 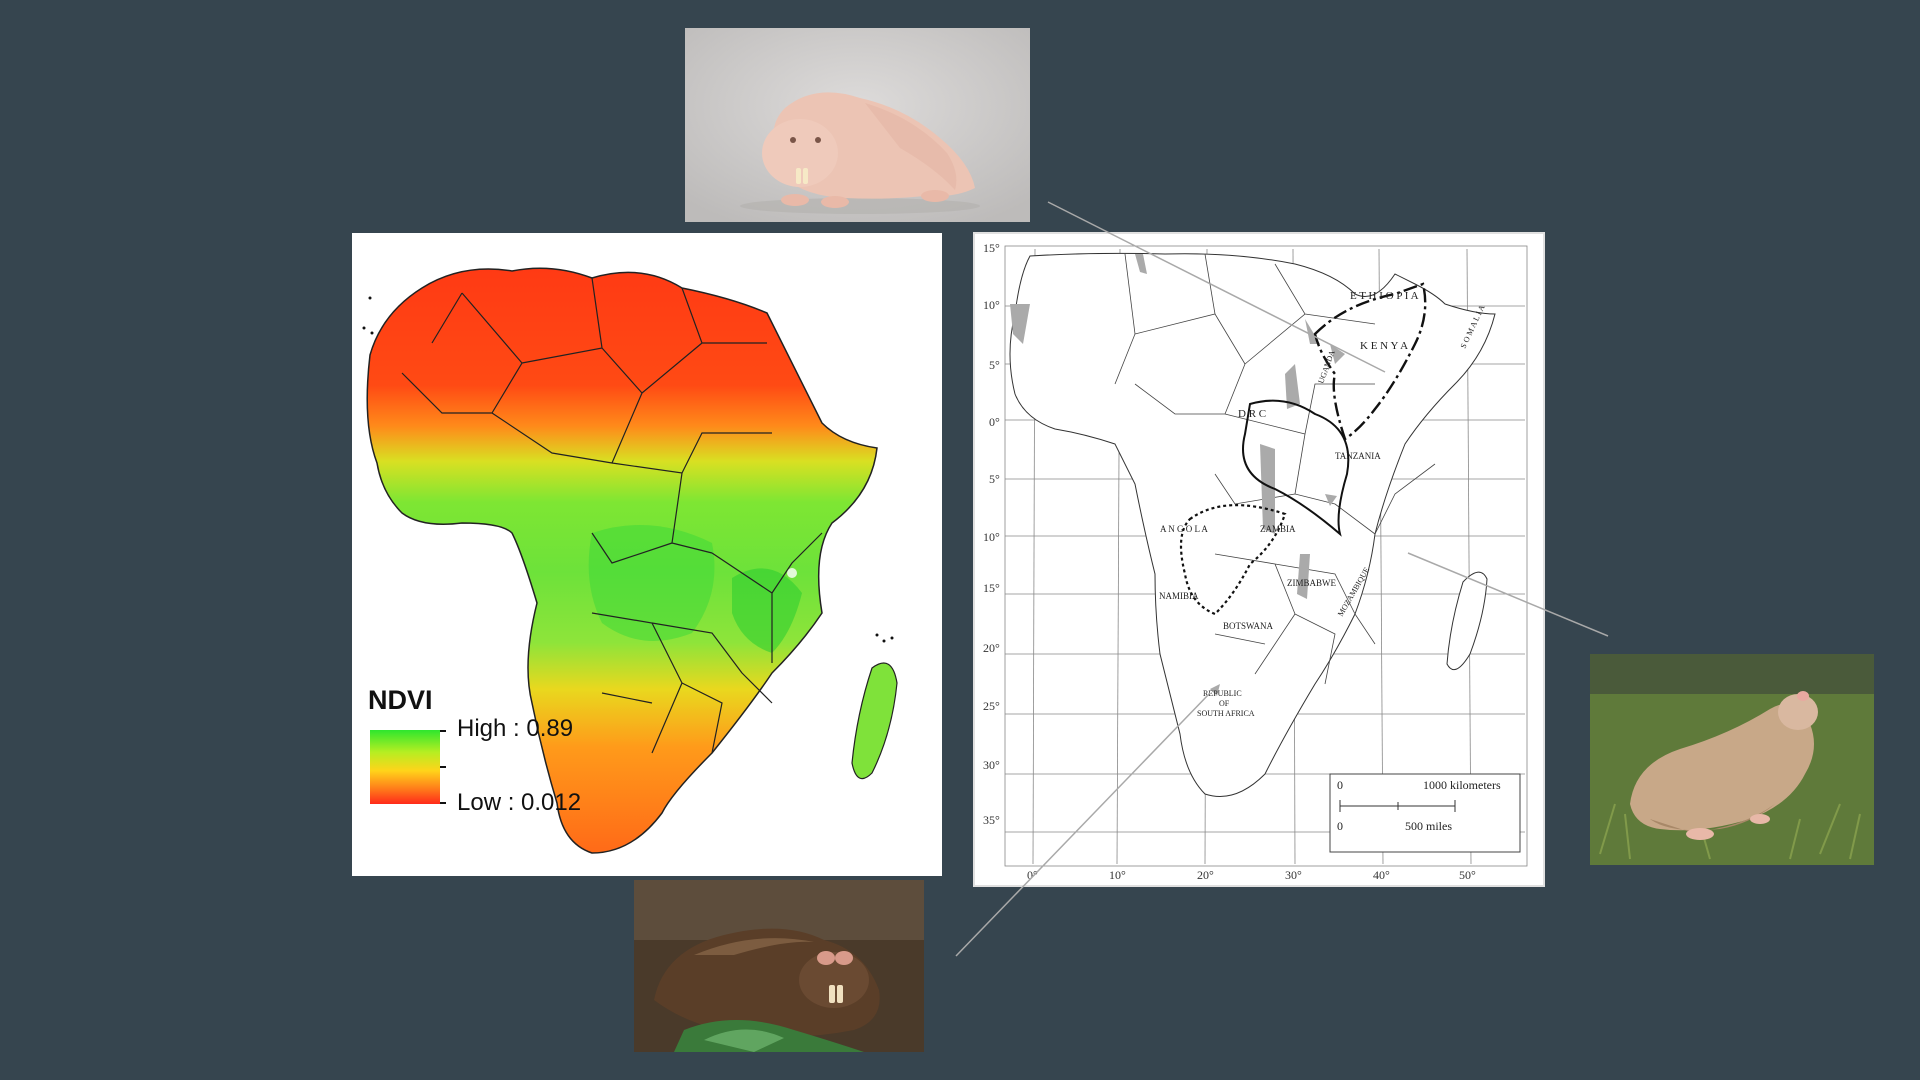 What do you see at coordinates (1224, 703) in the screenshot?
I see `label-south-africa-2: OF` at bounding box center [1224, 703].